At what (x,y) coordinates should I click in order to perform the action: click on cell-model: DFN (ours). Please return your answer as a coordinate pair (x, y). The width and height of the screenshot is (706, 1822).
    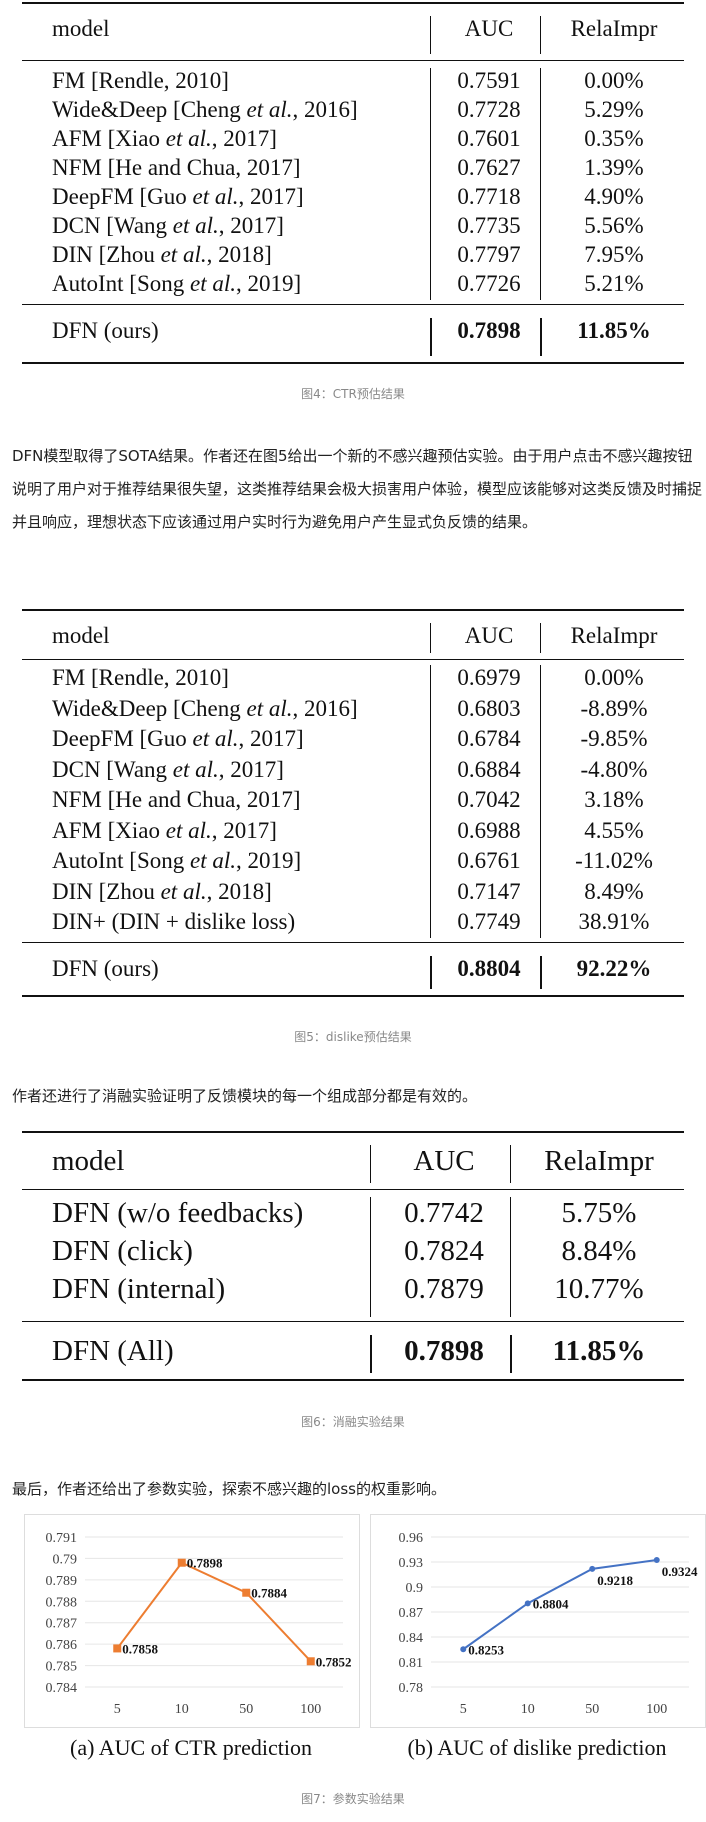
    Looking at the image, I should click on (105, 330).